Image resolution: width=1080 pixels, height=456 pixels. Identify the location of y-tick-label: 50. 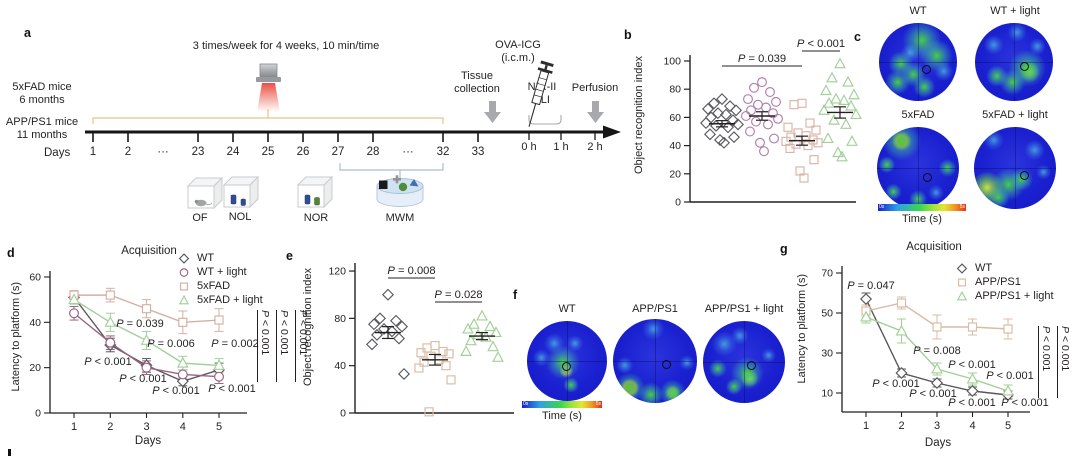
(827, 314).